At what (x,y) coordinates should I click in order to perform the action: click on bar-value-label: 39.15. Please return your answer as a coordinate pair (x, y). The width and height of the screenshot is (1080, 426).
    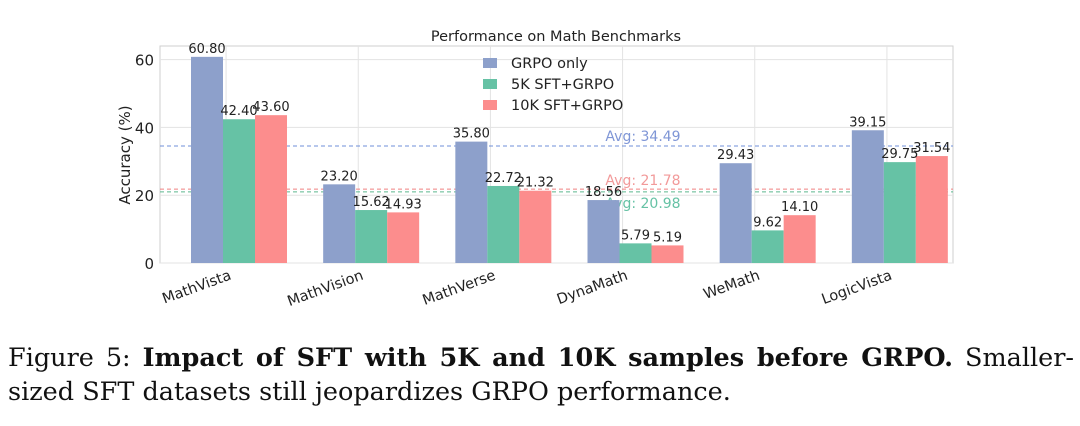
    Looking at the image, I should click on (867, 122).